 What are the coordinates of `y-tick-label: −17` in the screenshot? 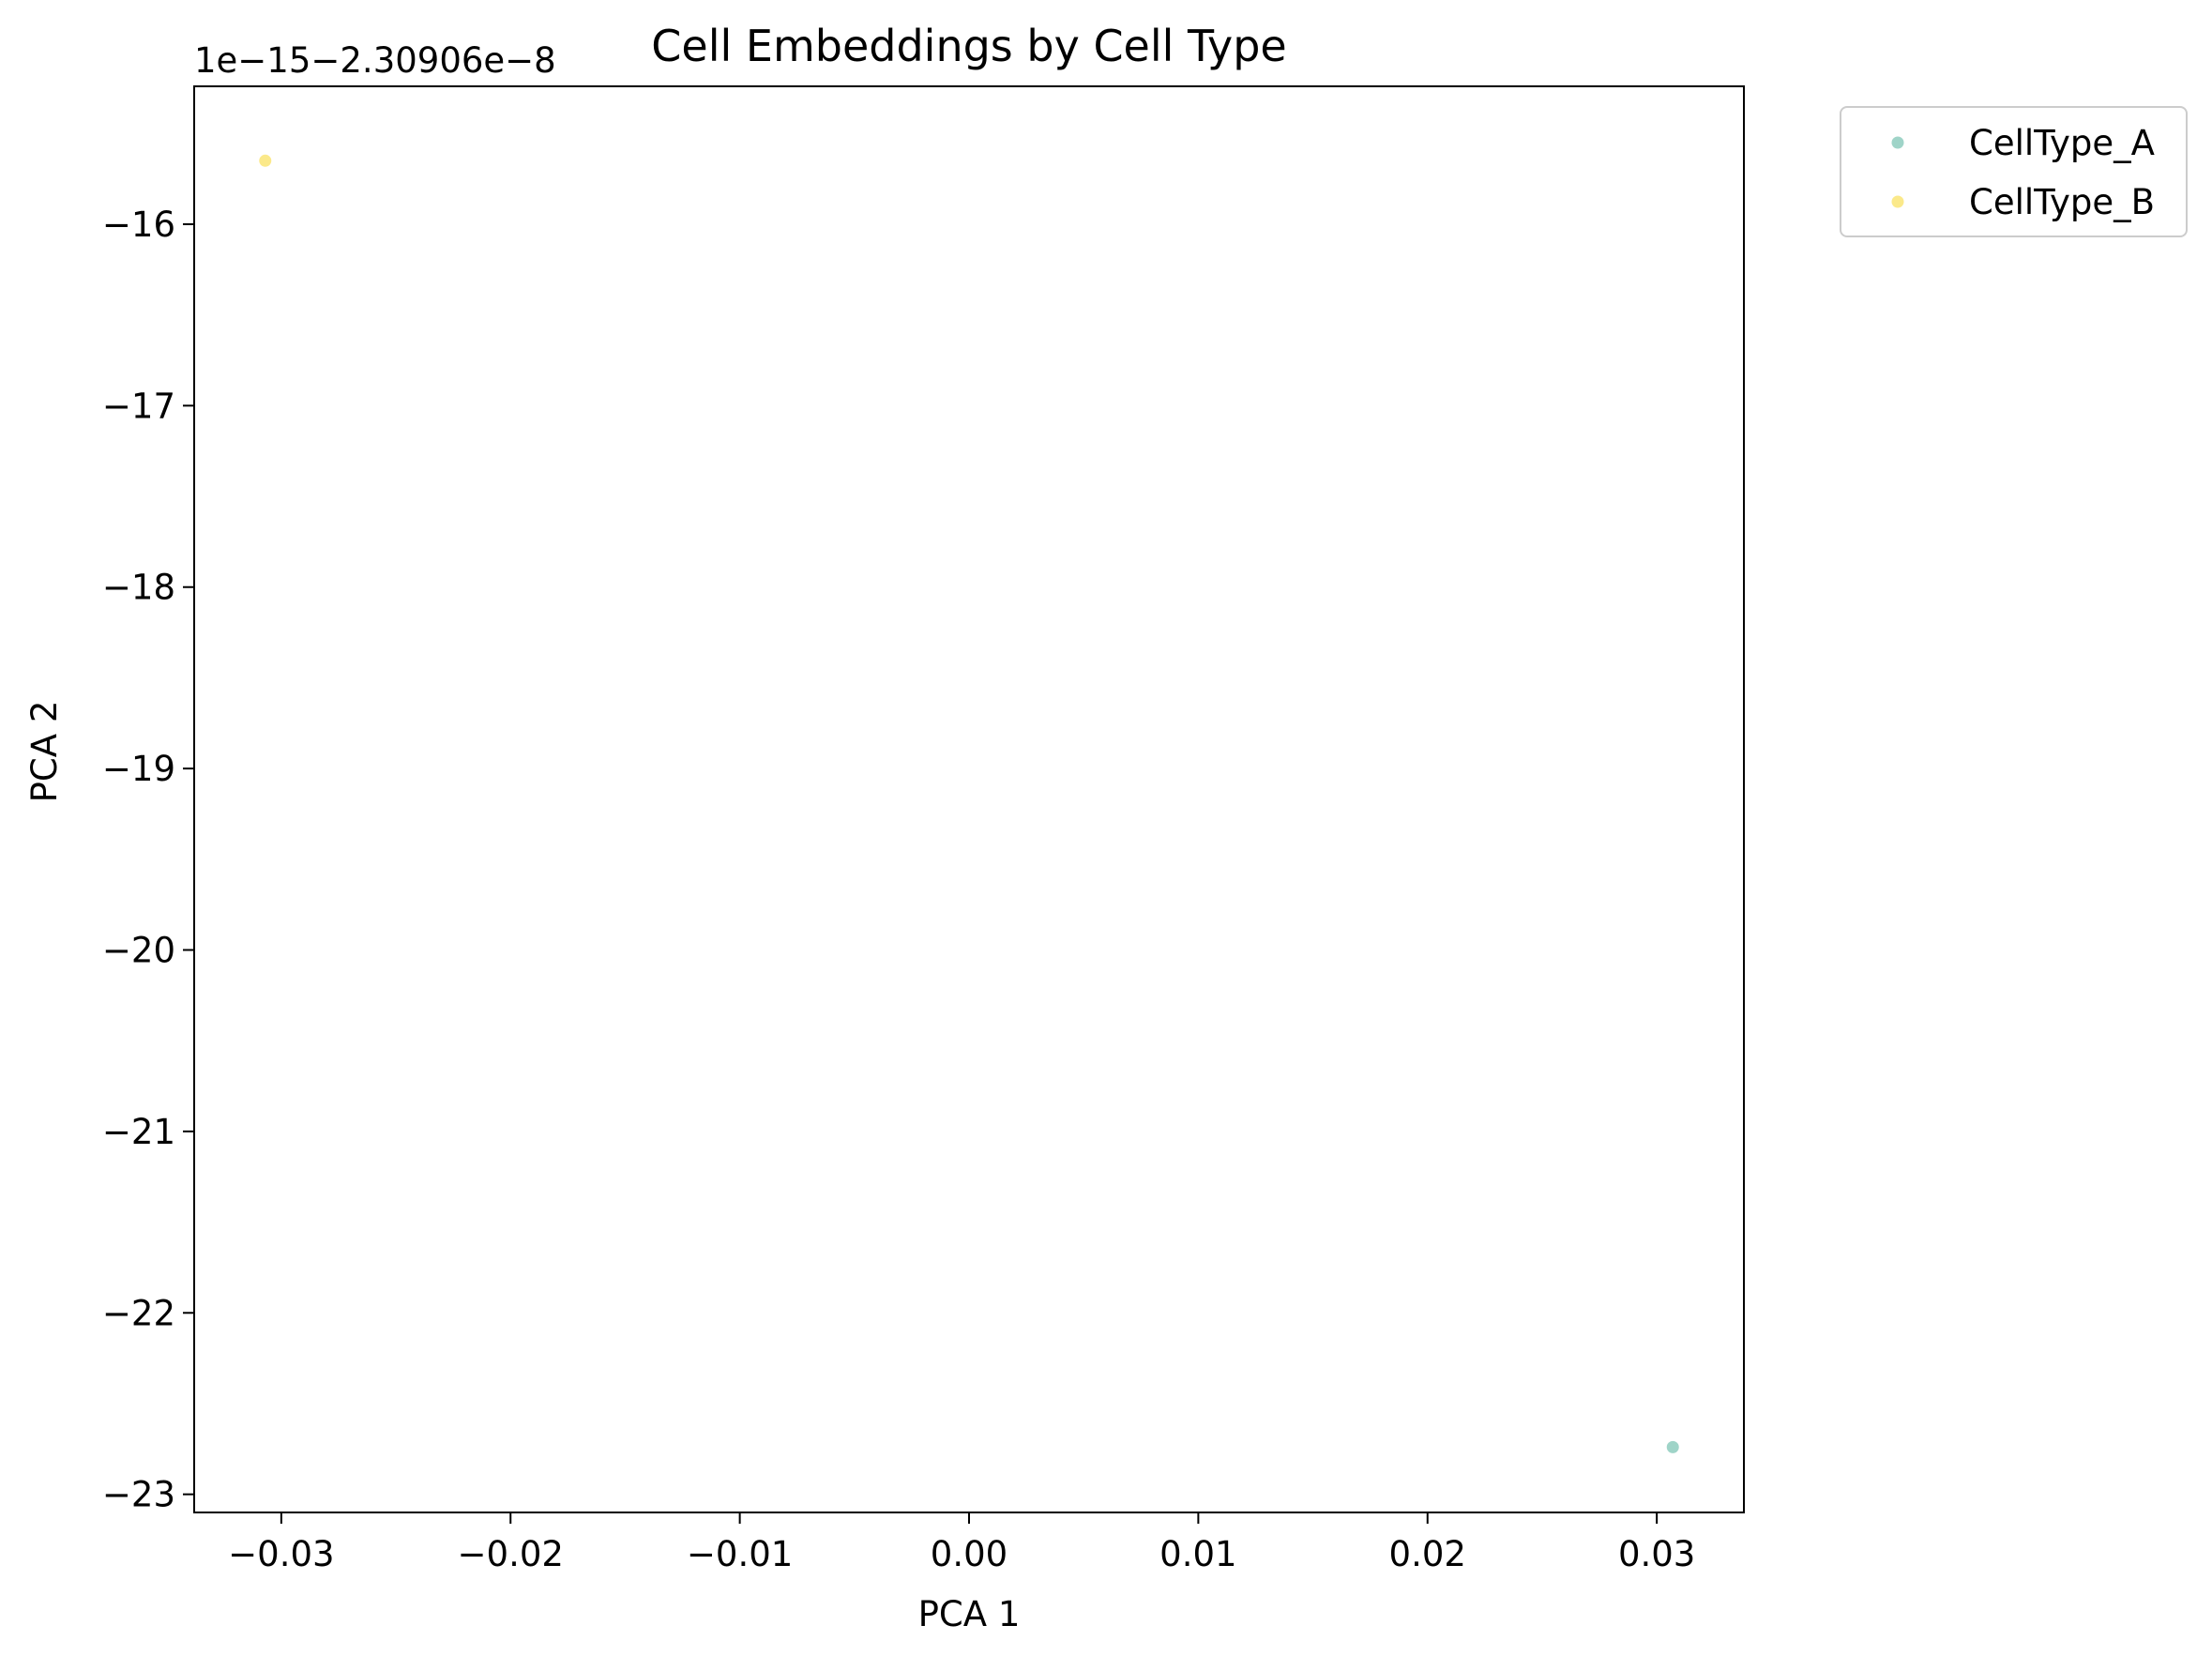 It's located at (138, 406).